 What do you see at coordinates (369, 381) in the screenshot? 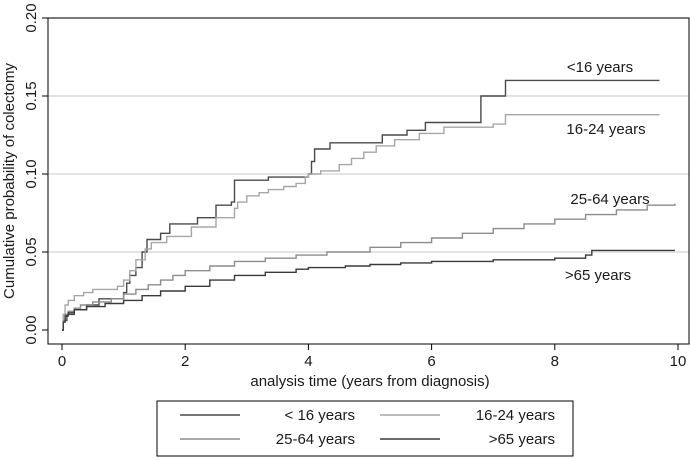
I see `x-axis-label: analysis time (years from diagnosis)` at bounding box center [369, 381].